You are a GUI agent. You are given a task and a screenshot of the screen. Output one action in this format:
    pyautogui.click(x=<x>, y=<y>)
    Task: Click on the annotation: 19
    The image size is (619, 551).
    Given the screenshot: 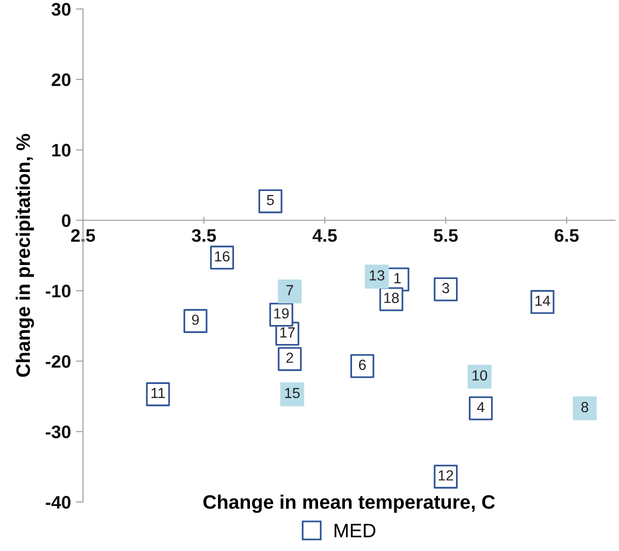 What is the action you would take?
    pyautogui.click(x=281, y=313)
    